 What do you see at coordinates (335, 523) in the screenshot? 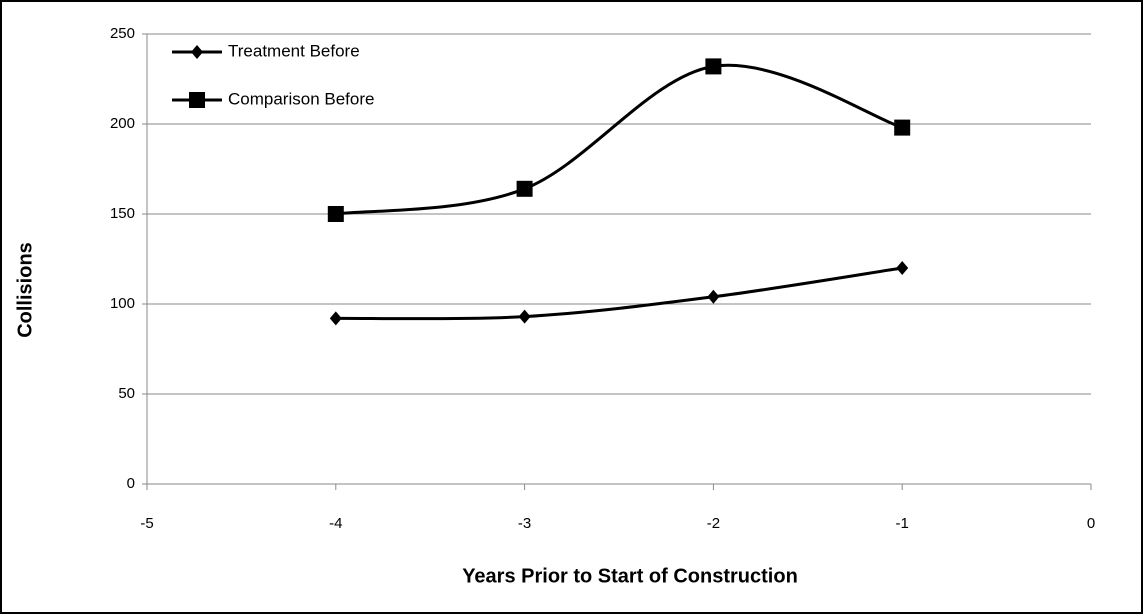
I see `x-tick-label: -4` at bounding box center [335, 523].